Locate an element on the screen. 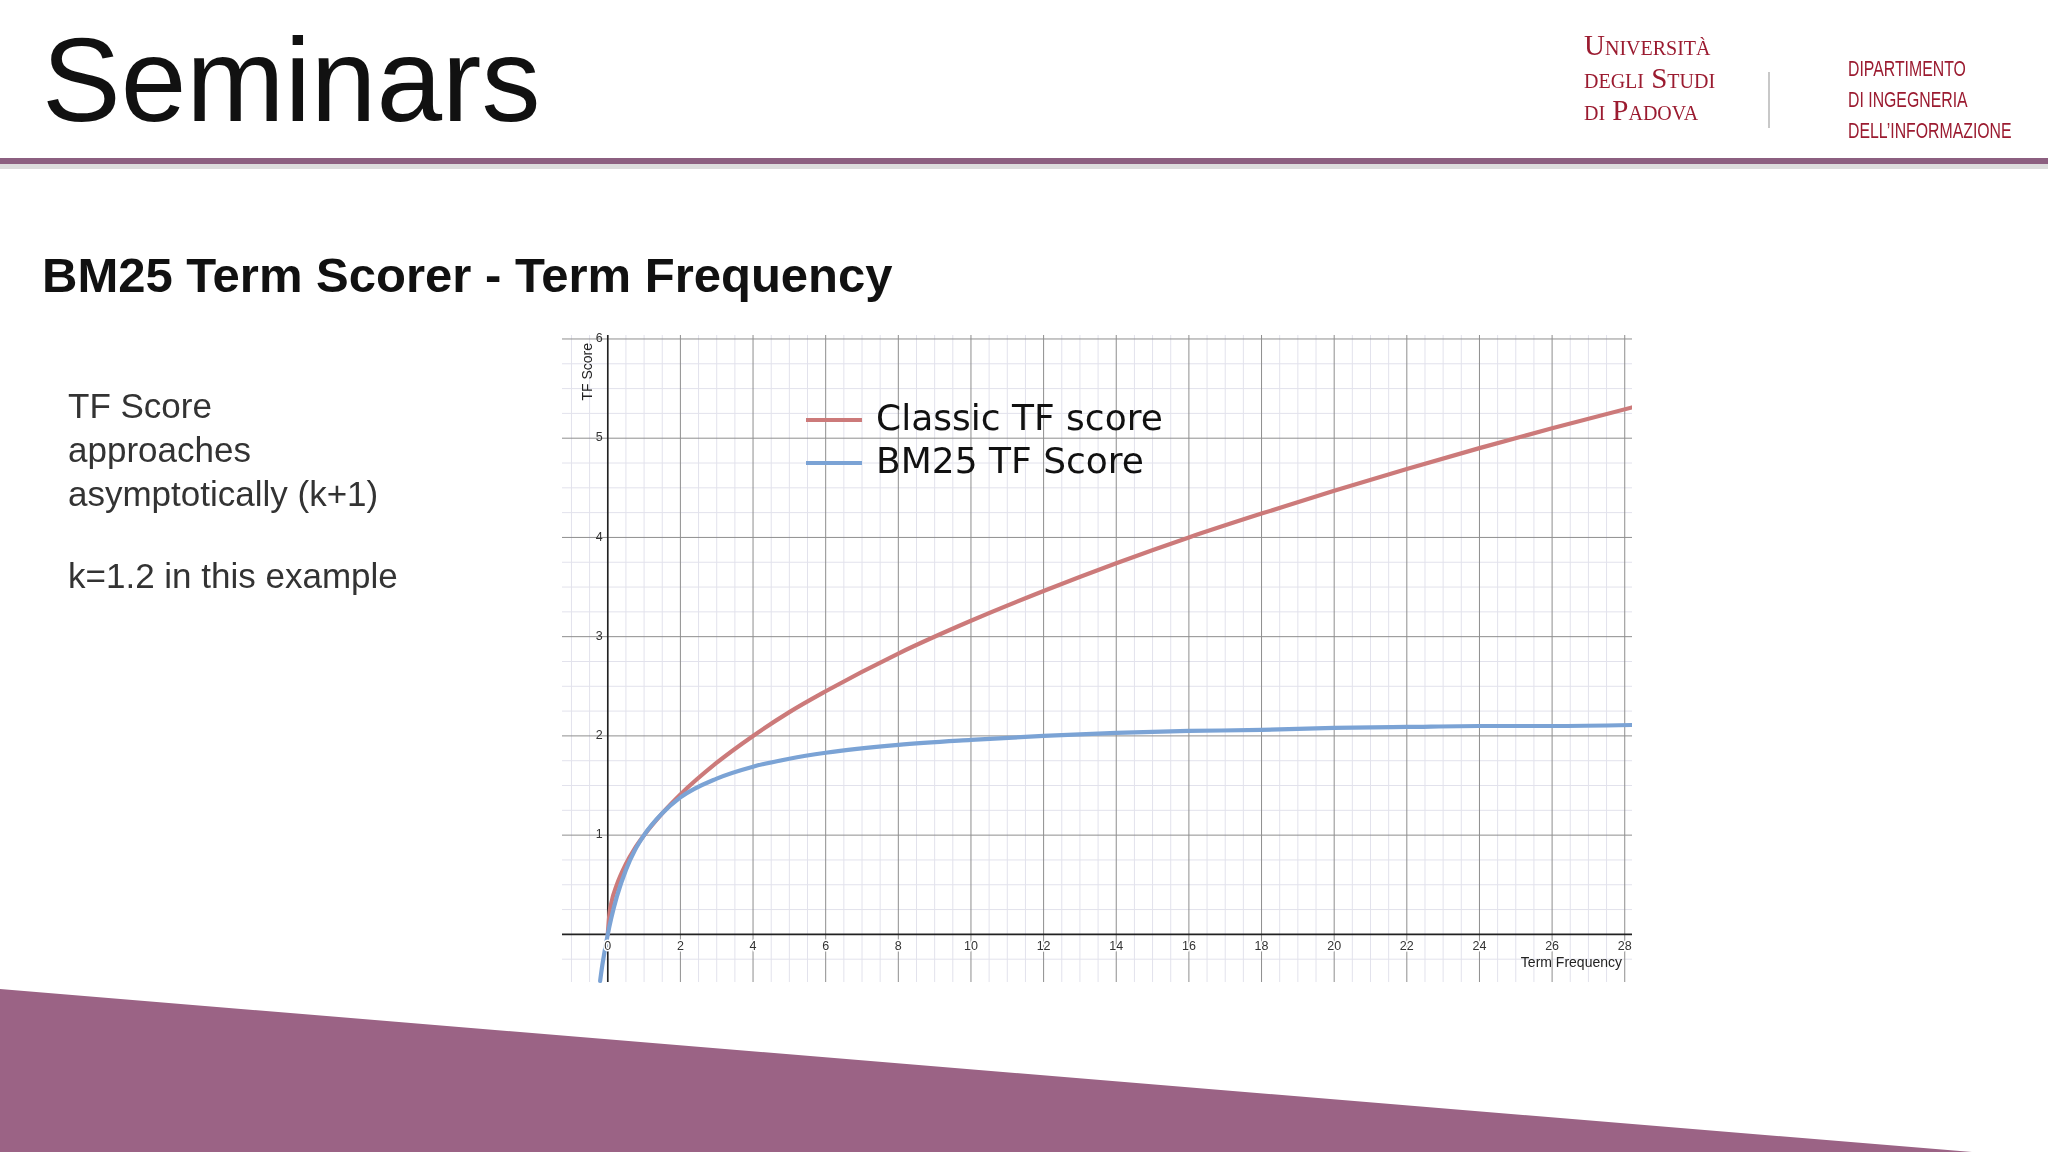 This screenshot has width=2048, height=1152. x-tick-label: 26 is located at coordinates (1552, 946).